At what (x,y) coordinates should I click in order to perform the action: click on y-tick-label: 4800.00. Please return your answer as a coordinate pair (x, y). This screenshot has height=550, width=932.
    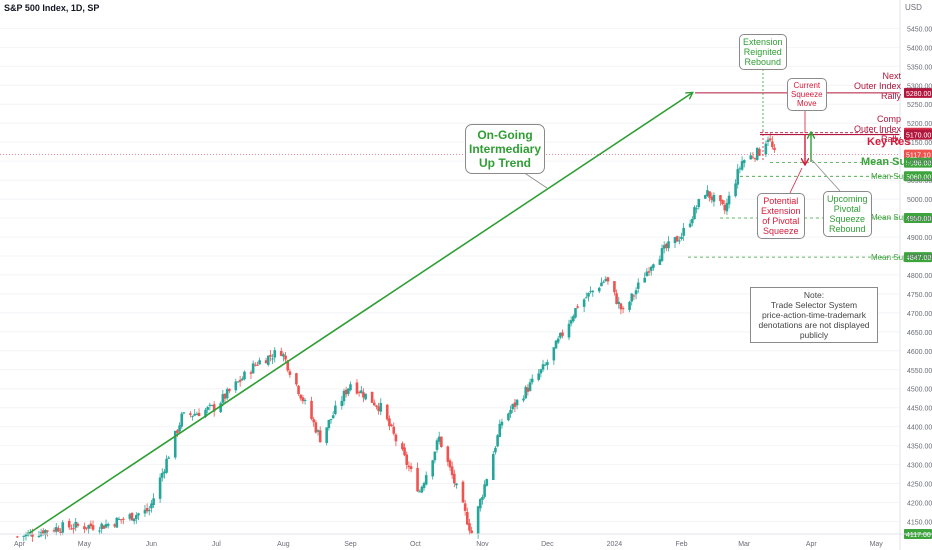
    Looking at the image, I should click on (919, 276).